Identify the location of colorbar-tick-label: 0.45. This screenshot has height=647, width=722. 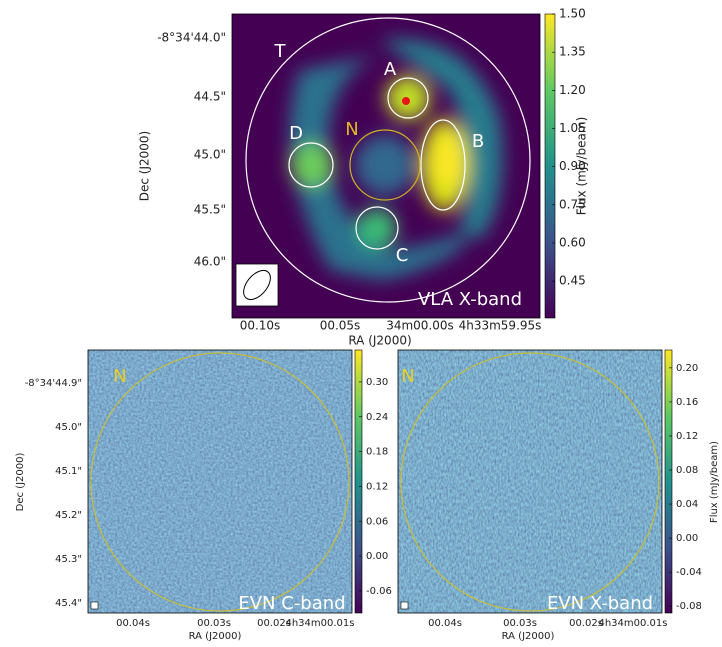
(572, 281).